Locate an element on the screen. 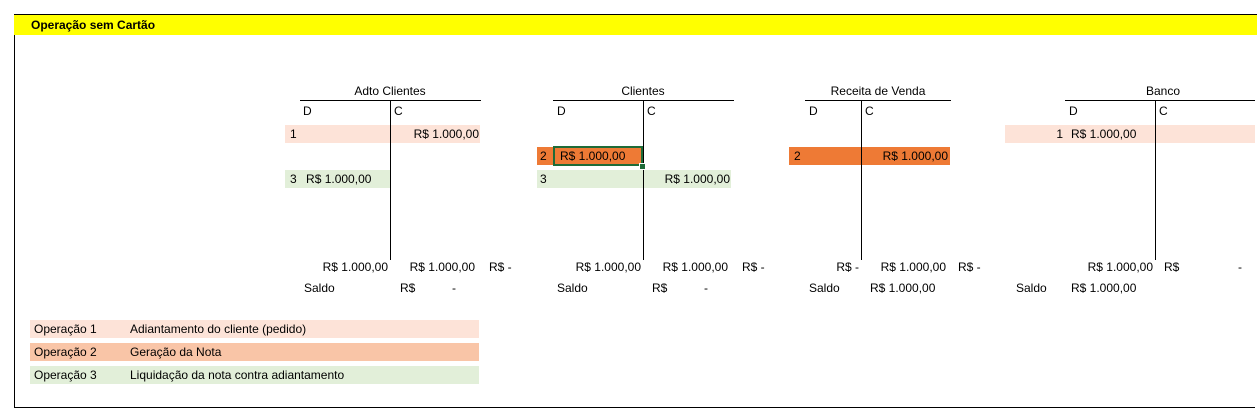  legend-op: Operação 2 is located at coordinates (65, 352).